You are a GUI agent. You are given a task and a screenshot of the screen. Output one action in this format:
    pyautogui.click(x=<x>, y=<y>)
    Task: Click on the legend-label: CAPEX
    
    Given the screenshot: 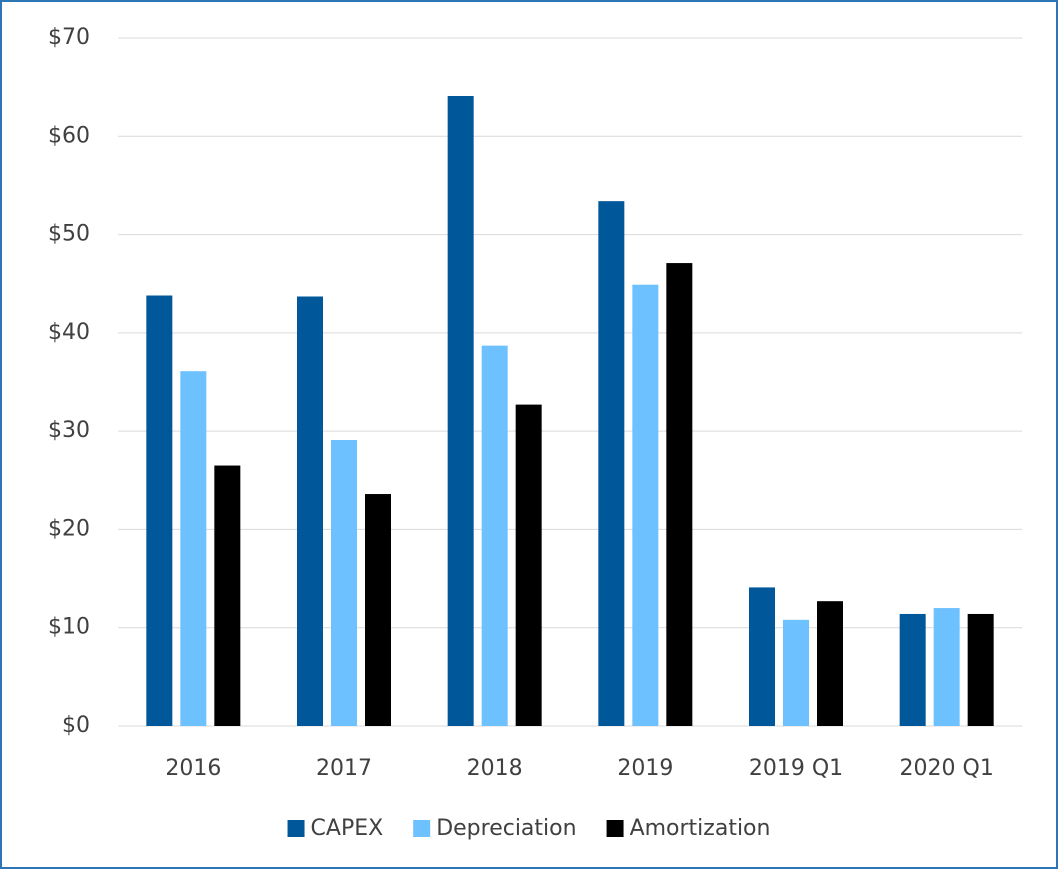 What is the action you would take?
    pyautogui.click(x=347, y=828)
    